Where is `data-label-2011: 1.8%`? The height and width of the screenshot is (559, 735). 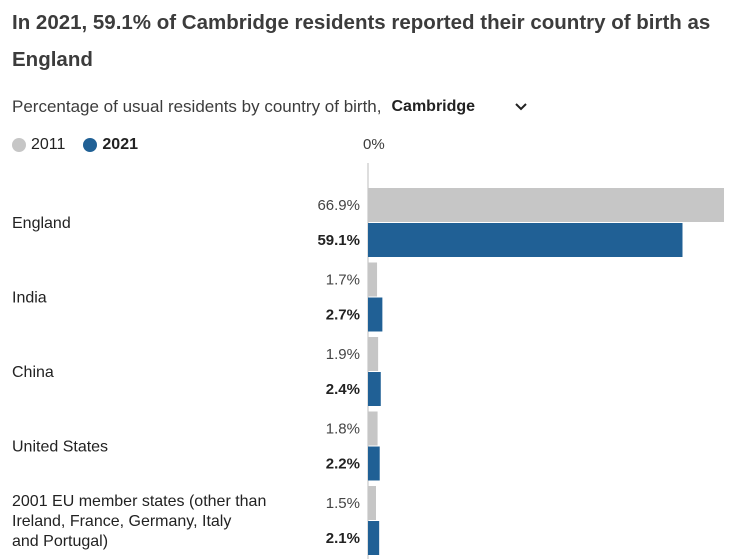
data-label-2011: 1.8% is located at coordinates (343, 429).